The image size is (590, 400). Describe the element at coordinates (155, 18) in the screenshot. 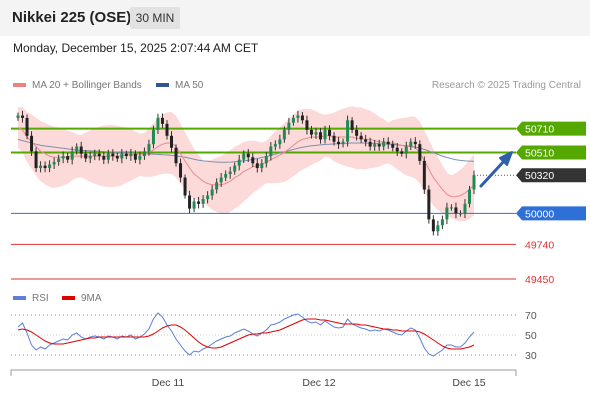

I see `timeframe-button: 30 MIN` at that location.